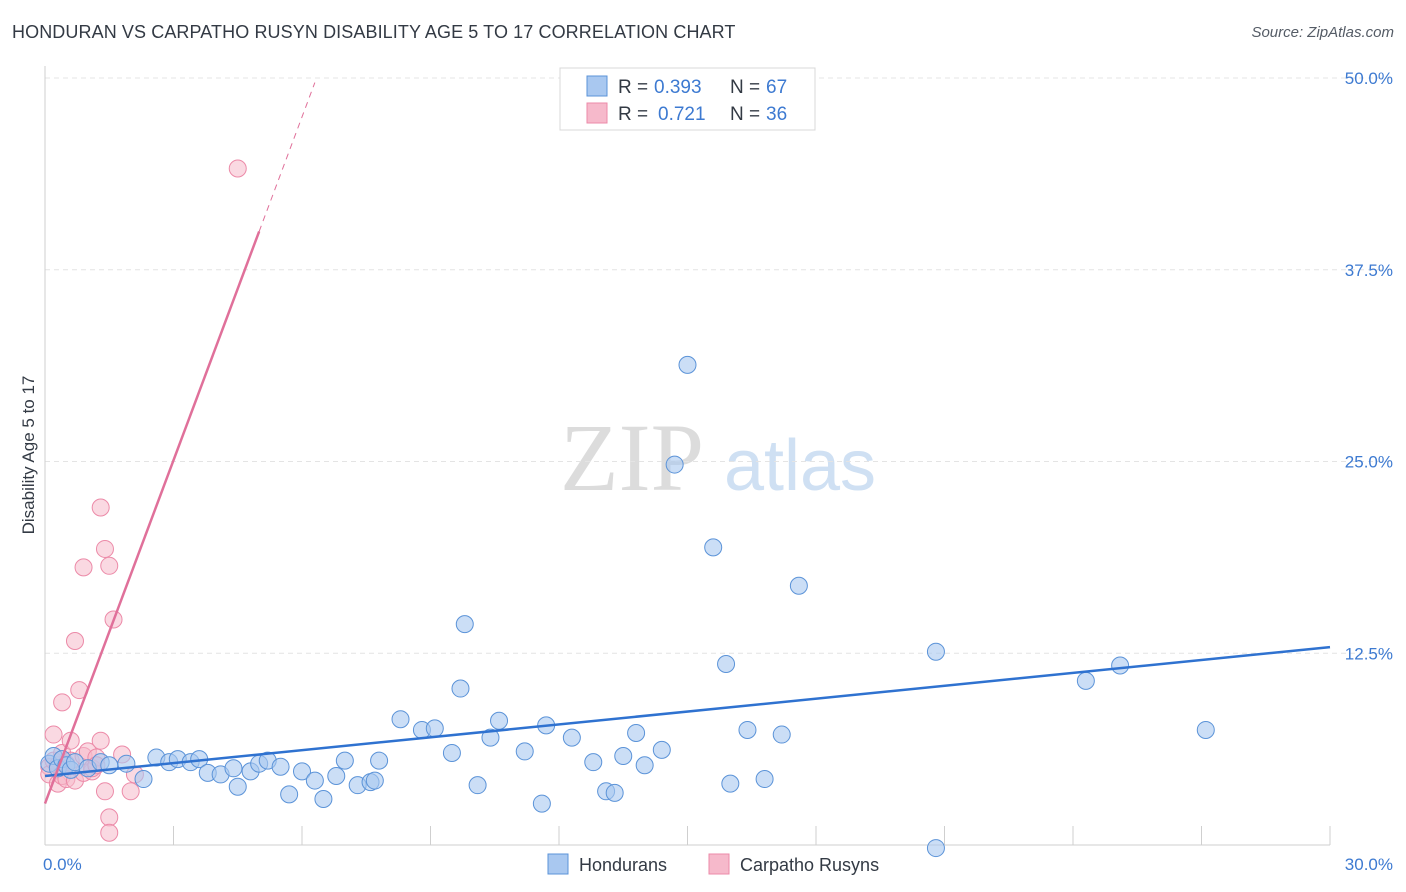 The width and height of the screenshot is (1406, 892). What do you see at coordinates (62, 864) in the screenshot?
I see `x-tick-label-min: 0.0%` at bounding box center [62, 864].